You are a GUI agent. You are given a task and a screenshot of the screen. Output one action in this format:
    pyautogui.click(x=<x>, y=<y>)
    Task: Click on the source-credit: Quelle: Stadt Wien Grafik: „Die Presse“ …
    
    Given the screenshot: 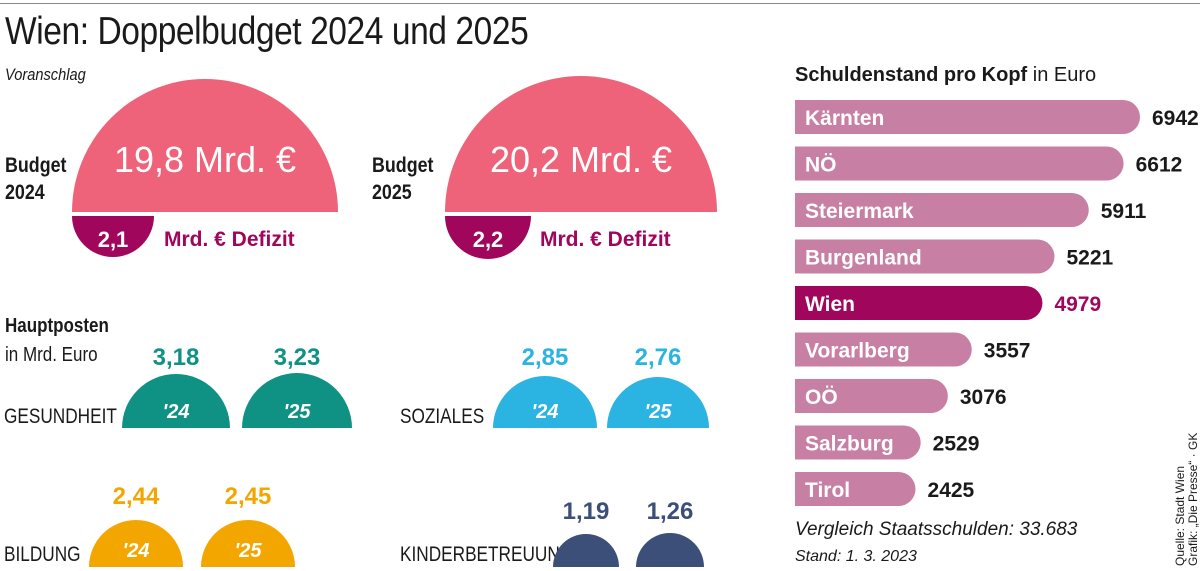 What is the action you would take?
    pyautogui.click(x=1186, y=499)
    